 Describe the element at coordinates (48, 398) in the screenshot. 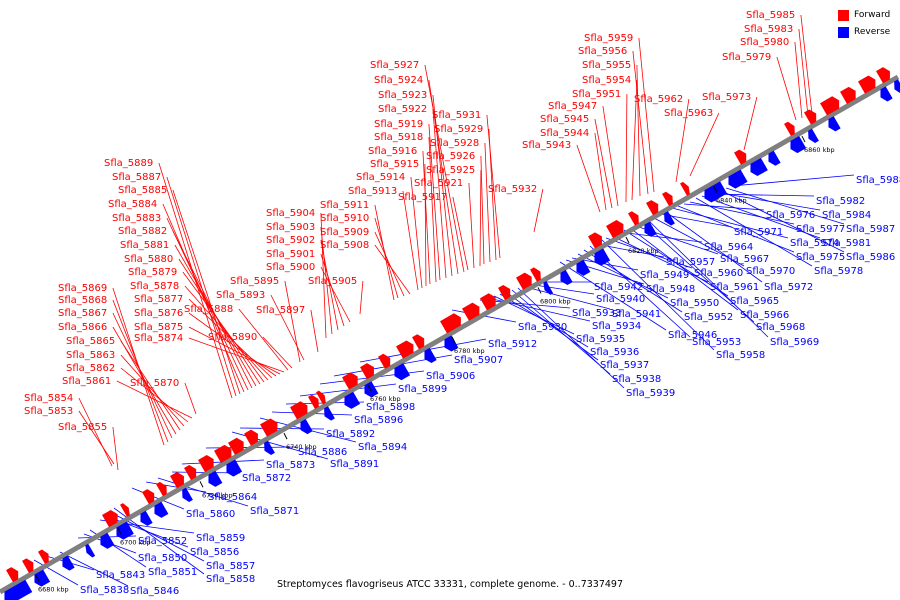

I see `gene-label-sfla-5854: Sfla_5854` at that location.